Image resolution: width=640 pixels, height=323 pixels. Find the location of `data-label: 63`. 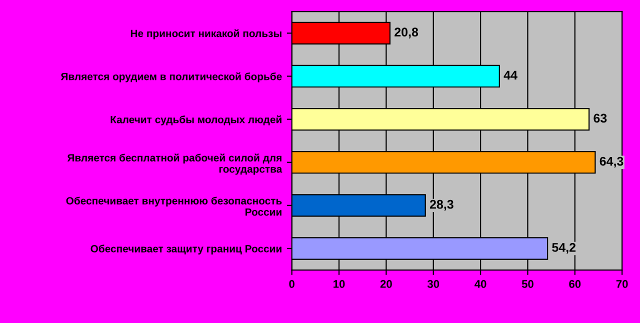

data-label: 63 is located at coordinates (600, 118).